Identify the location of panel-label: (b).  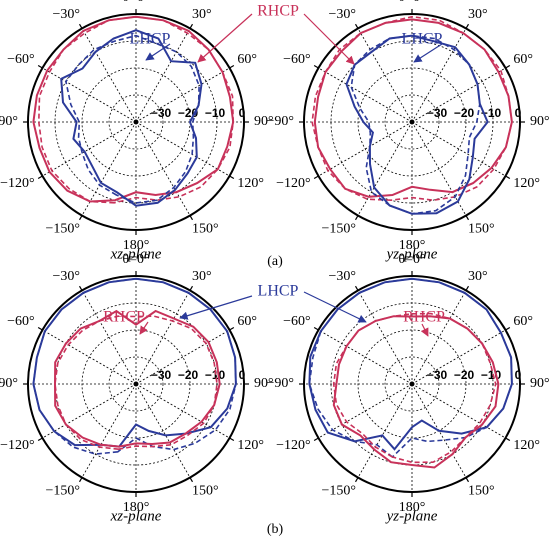
(275, 529).